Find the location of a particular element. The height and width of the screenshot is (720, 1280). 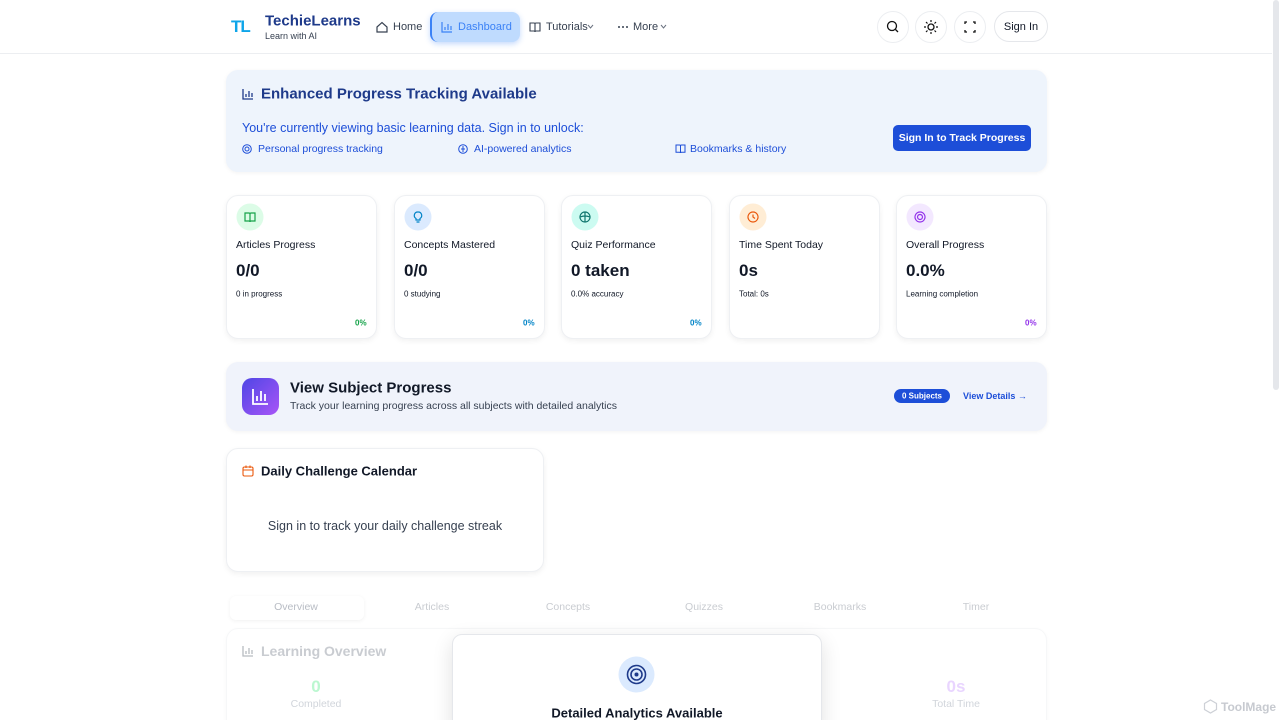

modal-title: Detailed Analytics Available is located at coordinates (637, 712).